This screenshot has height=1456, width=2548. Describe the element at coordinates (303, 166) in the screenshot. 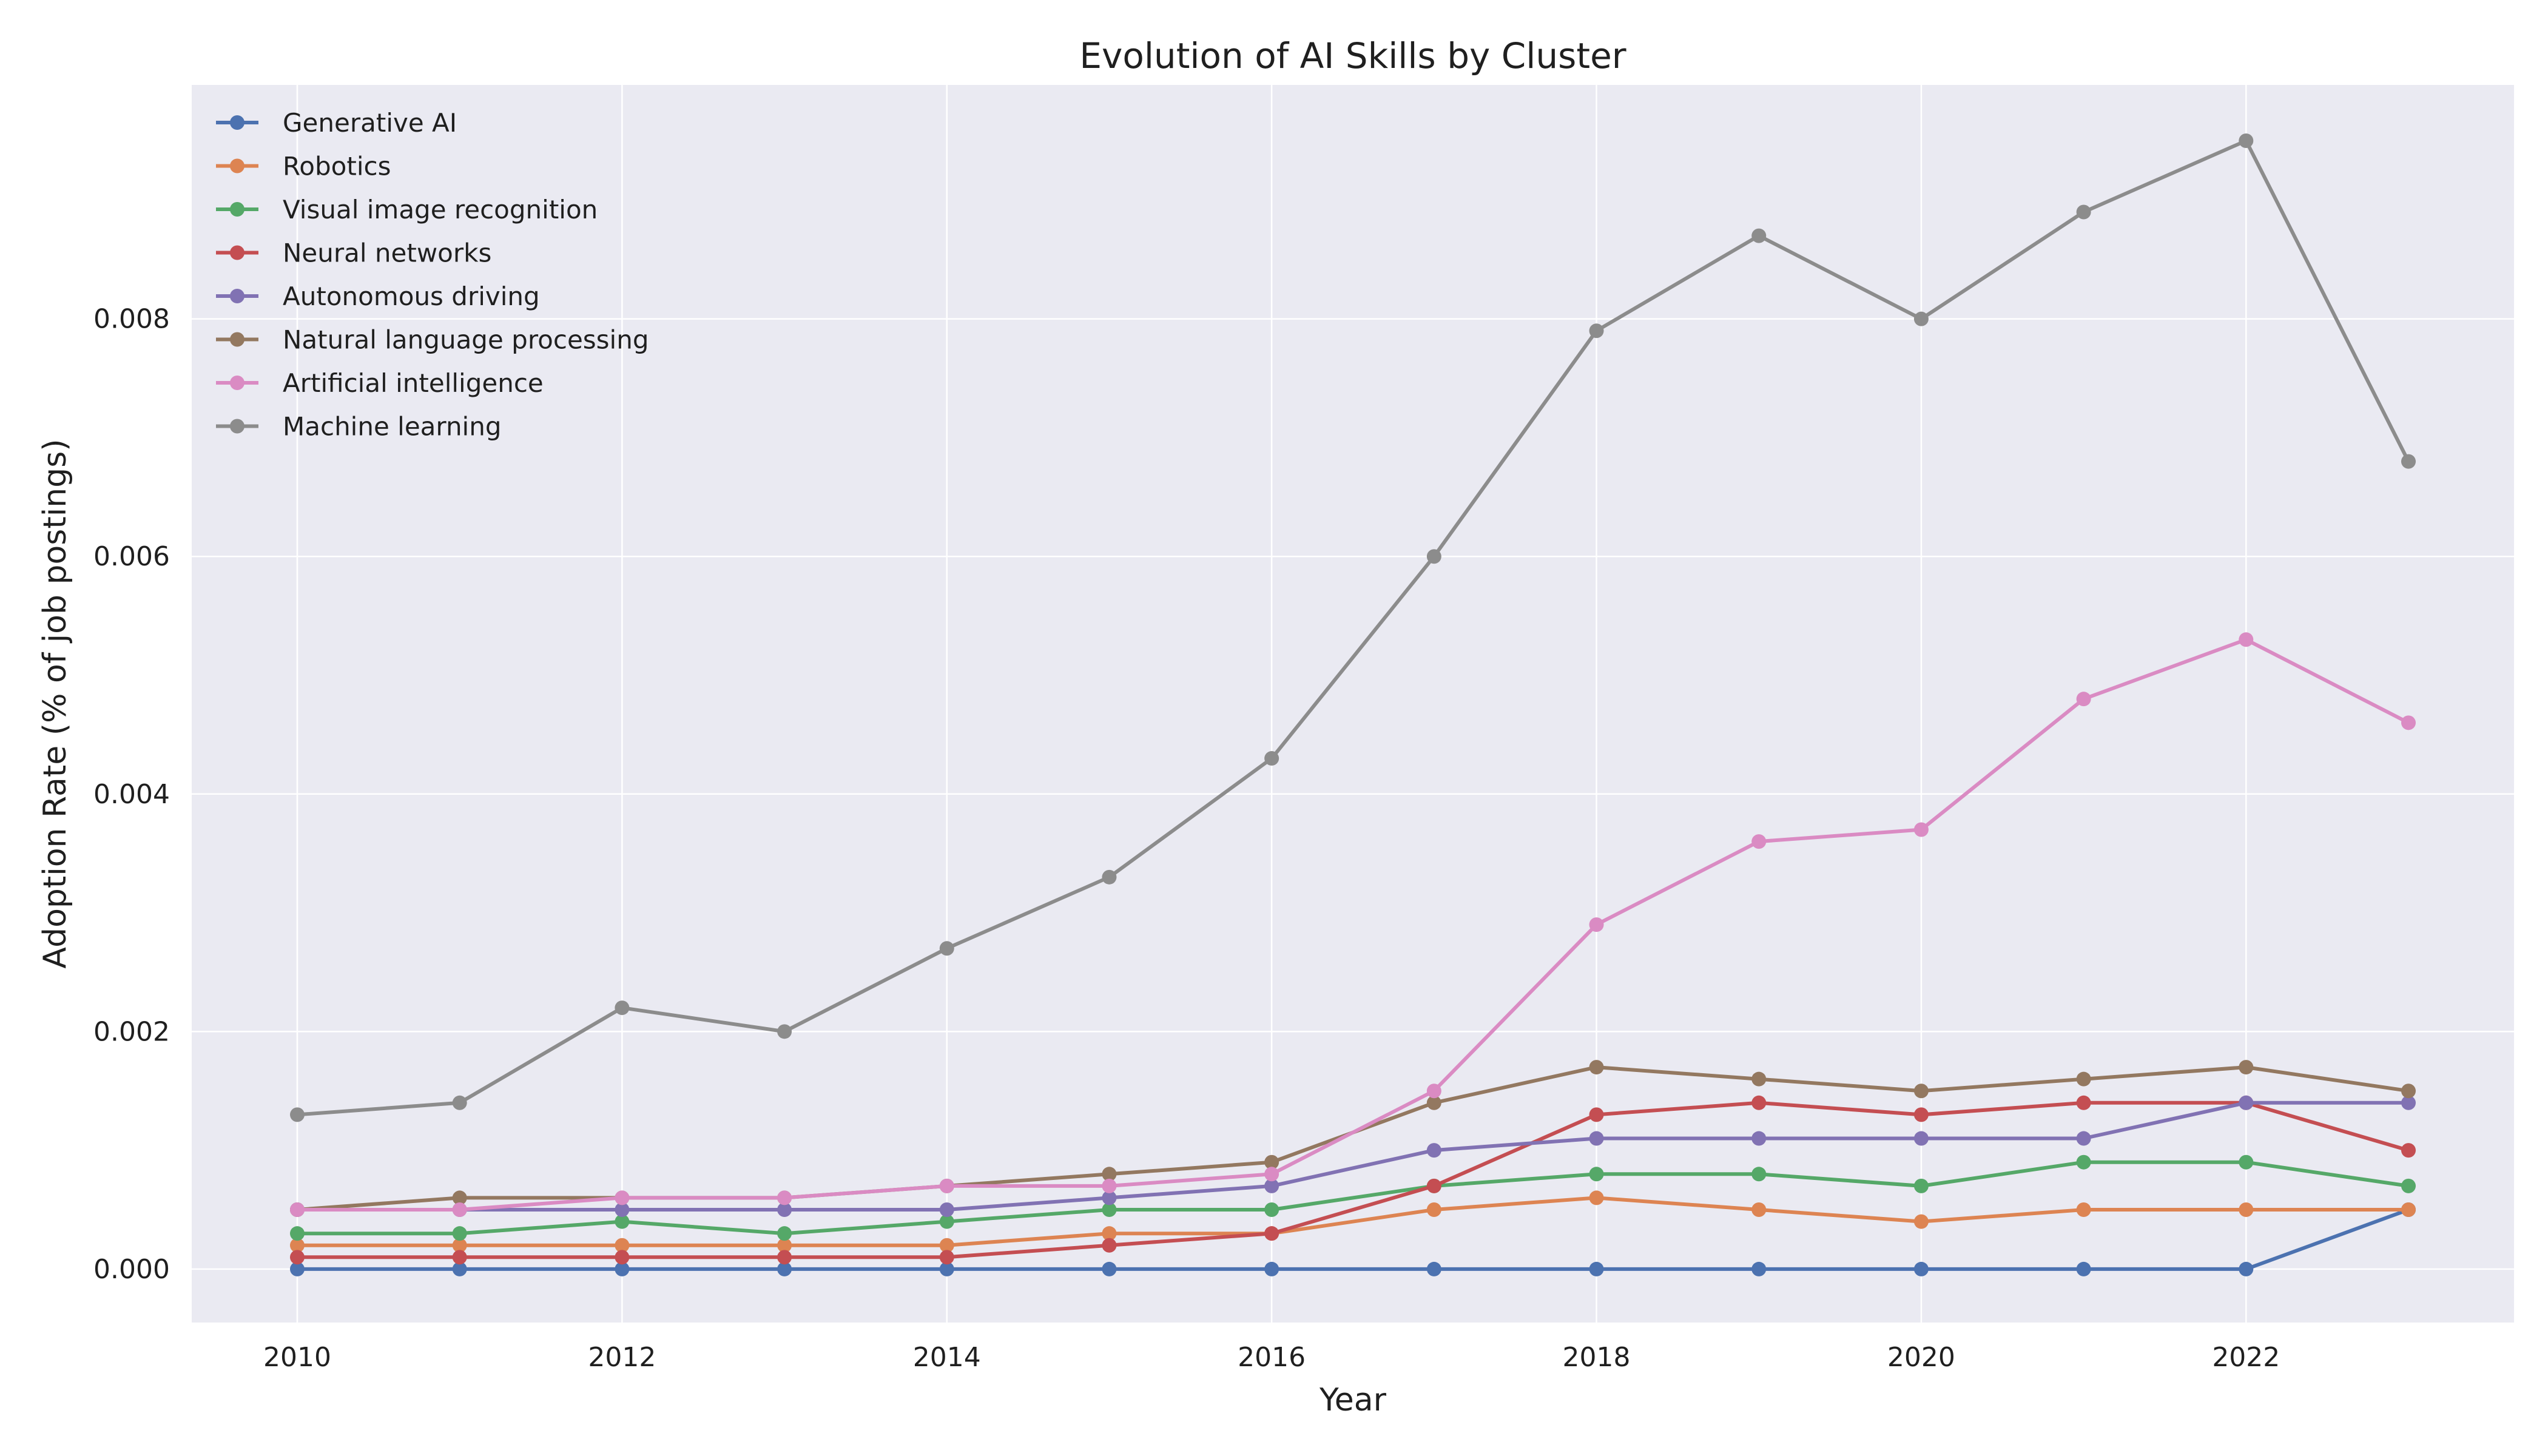

I see `legend-item: Robotics` at that location.